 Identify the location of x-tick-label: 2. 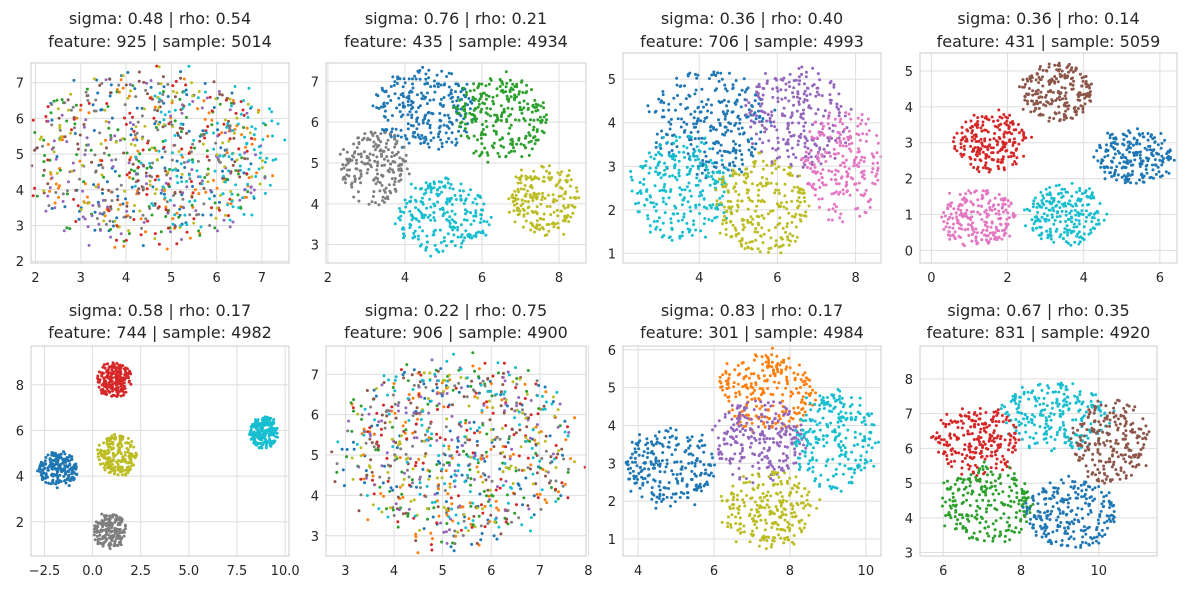
(328, 278).